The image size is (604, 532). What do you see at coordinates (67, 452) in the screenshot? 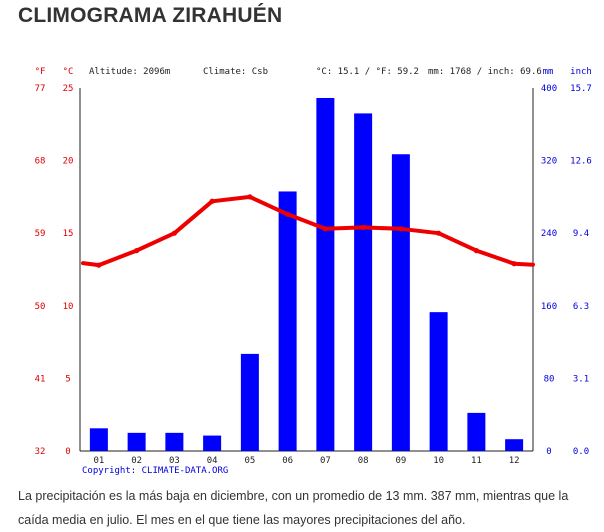
I see `tick-label-c: 0` at bounding box center [67, 452].